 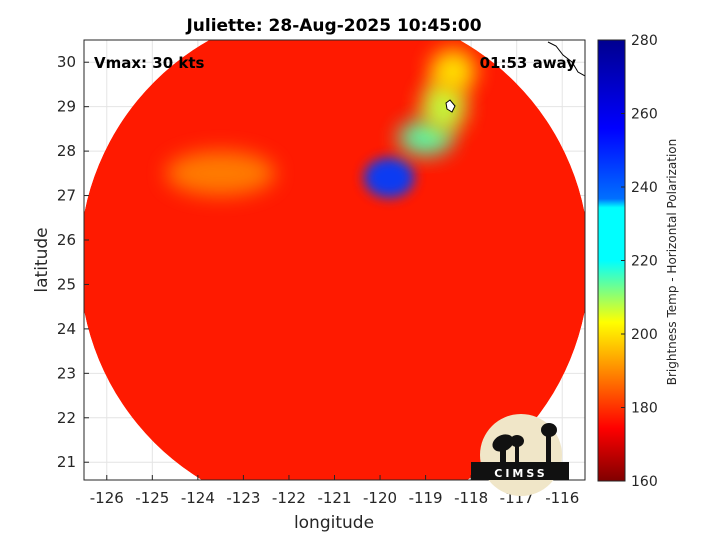 What do you see at coordinates (66, 151) in the screenshot?
I see `y-tick-label: 28` at bounding box center [66, 151].